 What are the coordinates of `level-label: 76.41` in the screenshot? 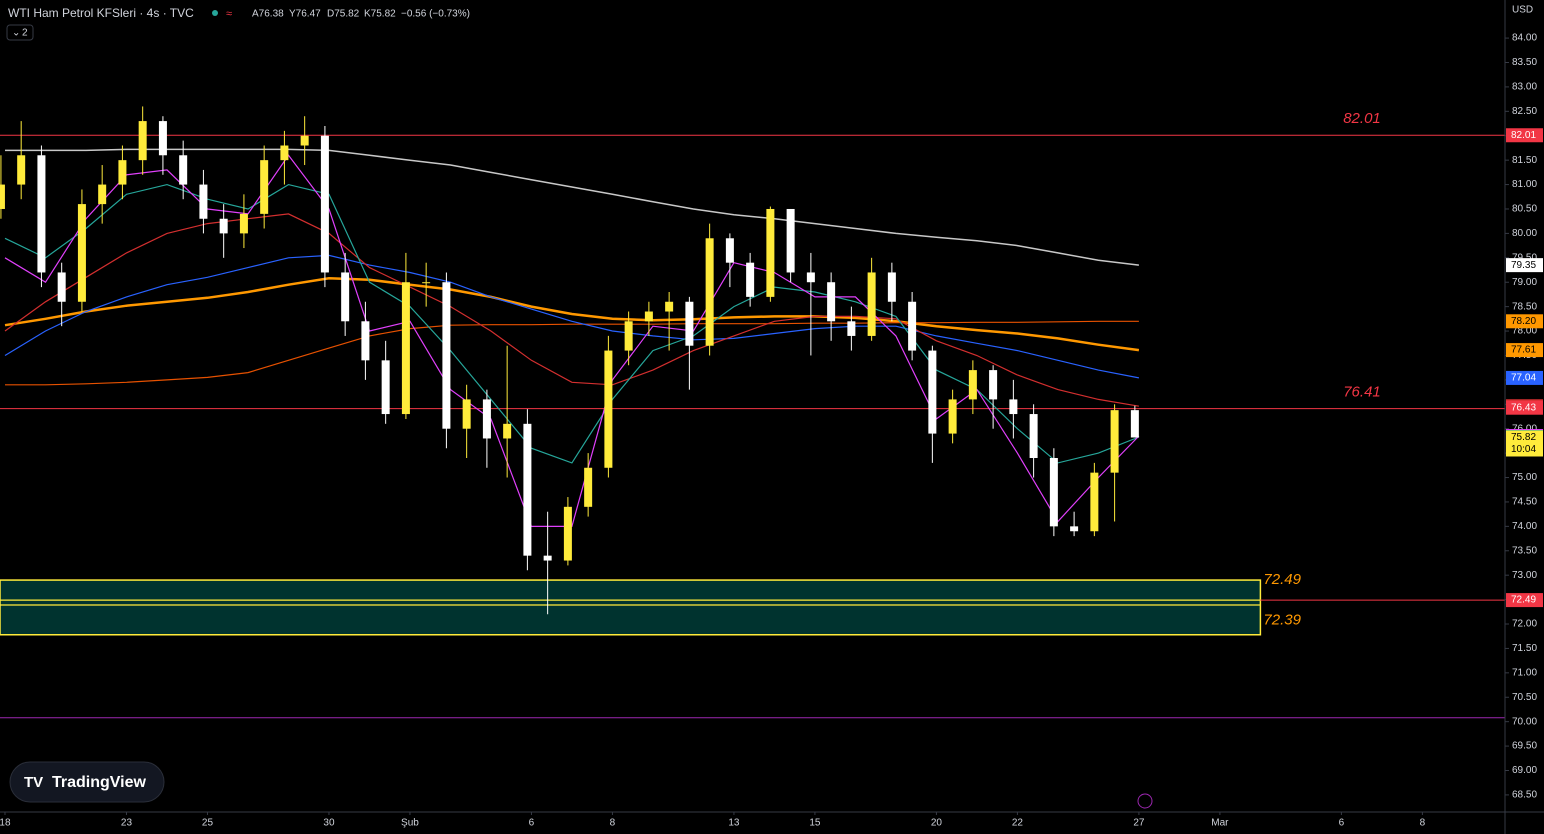 It's located at (1362, 392).